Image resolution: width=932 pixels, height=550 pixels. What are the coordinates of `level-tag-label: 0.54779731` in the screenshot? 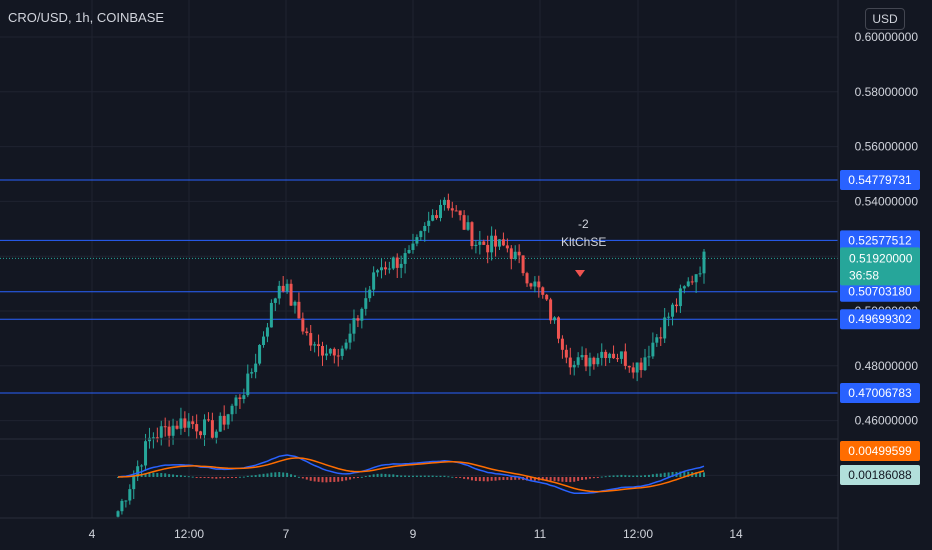 It's located at (880, 180).